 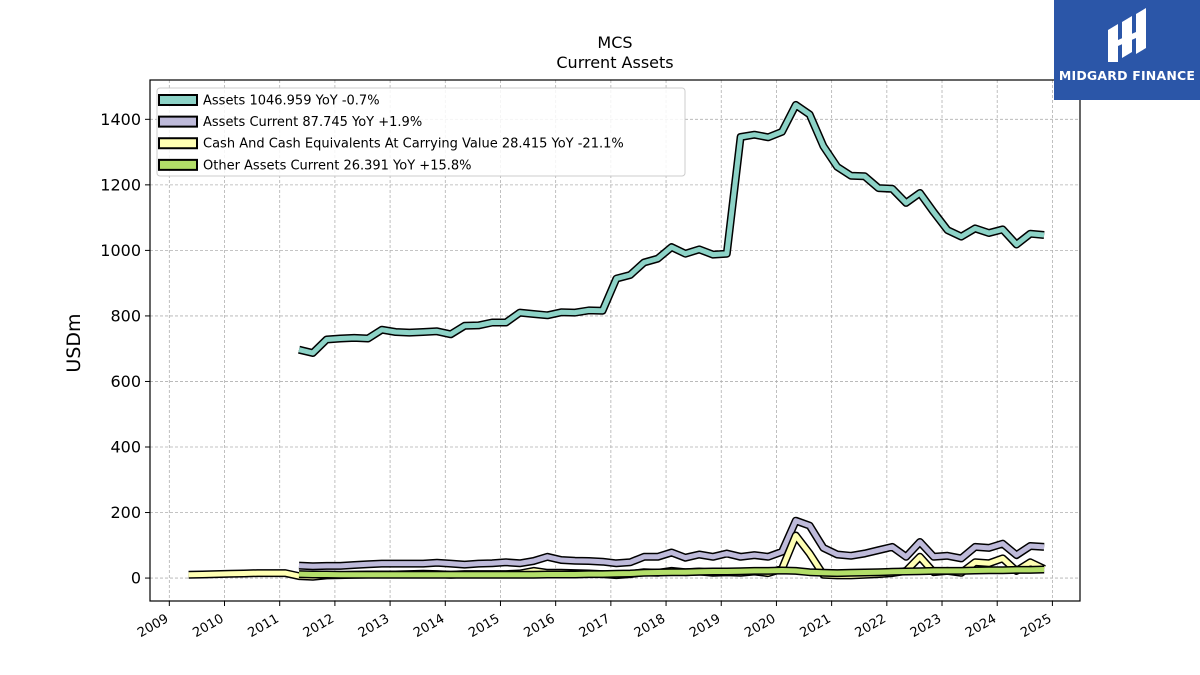 What do you see at coordinates (74, 342) in the screenshot?
I see `y-axis-label: USDm` at bounding box center [74, 342].